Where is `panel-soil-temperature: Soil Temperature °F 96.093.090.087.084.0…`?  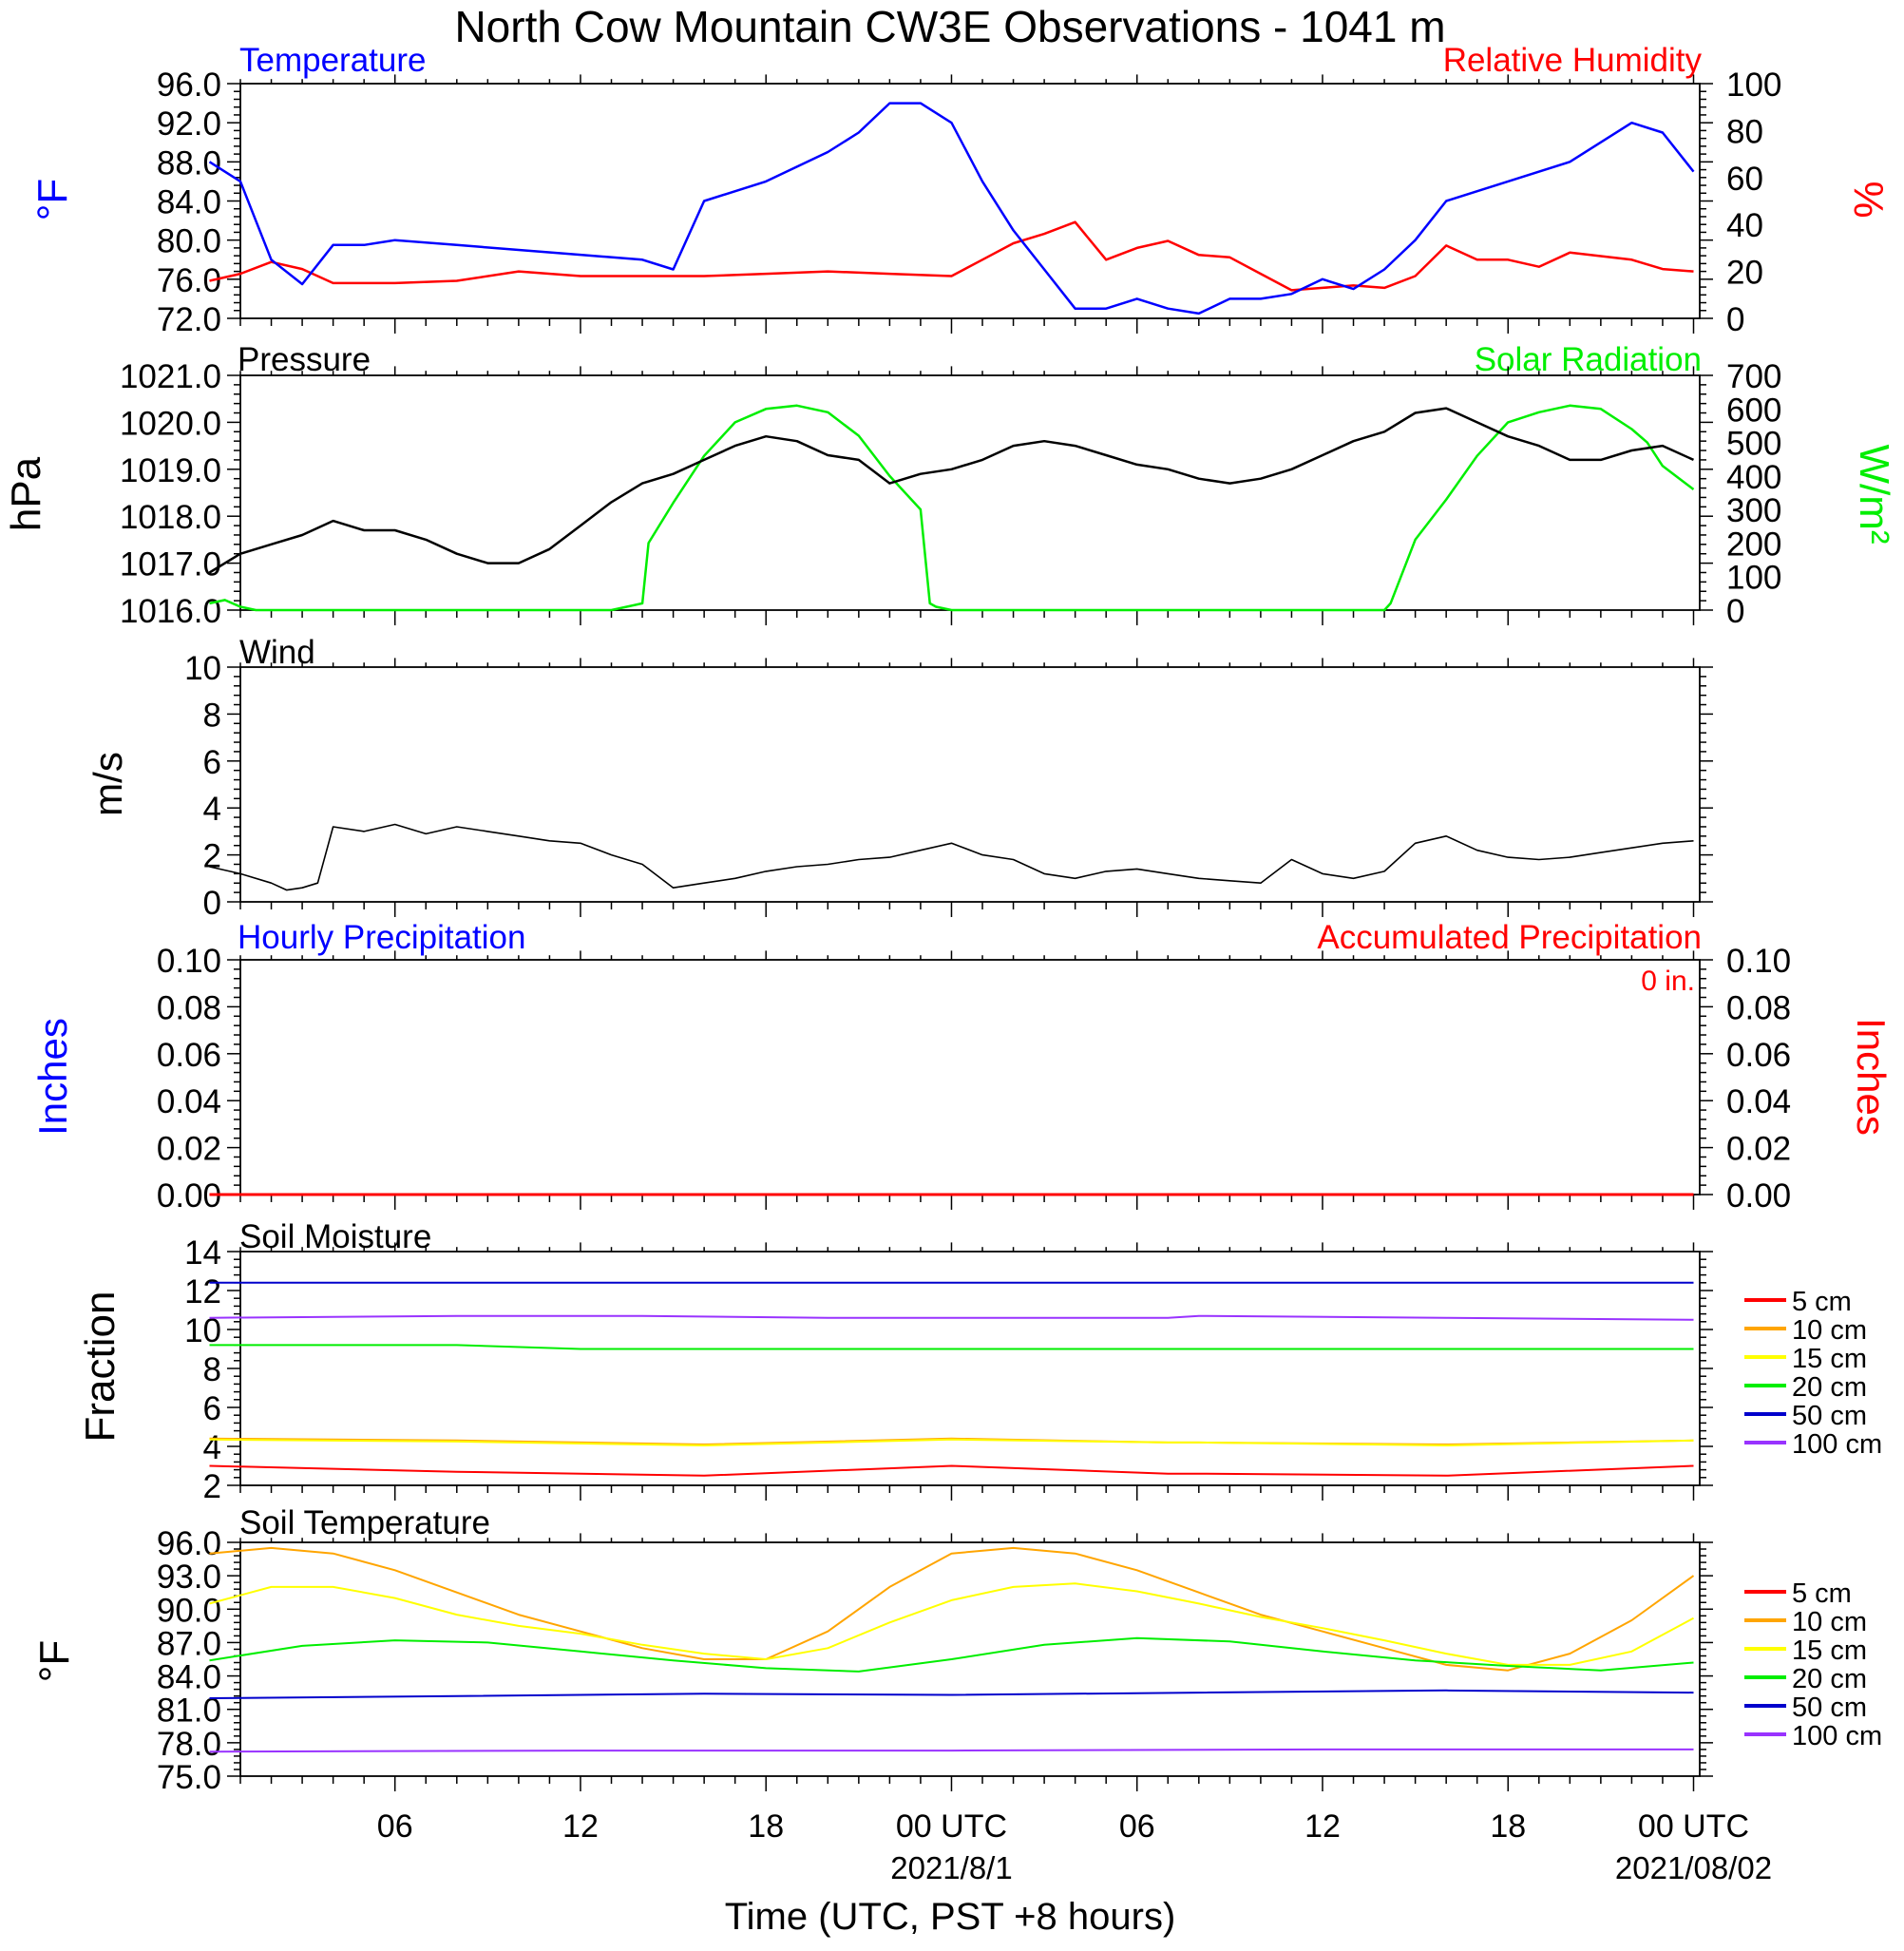
panel-soil-temperature: Soil Temperature °F 96.093.090.087.084.0… is located at coordinates (956, 1650).